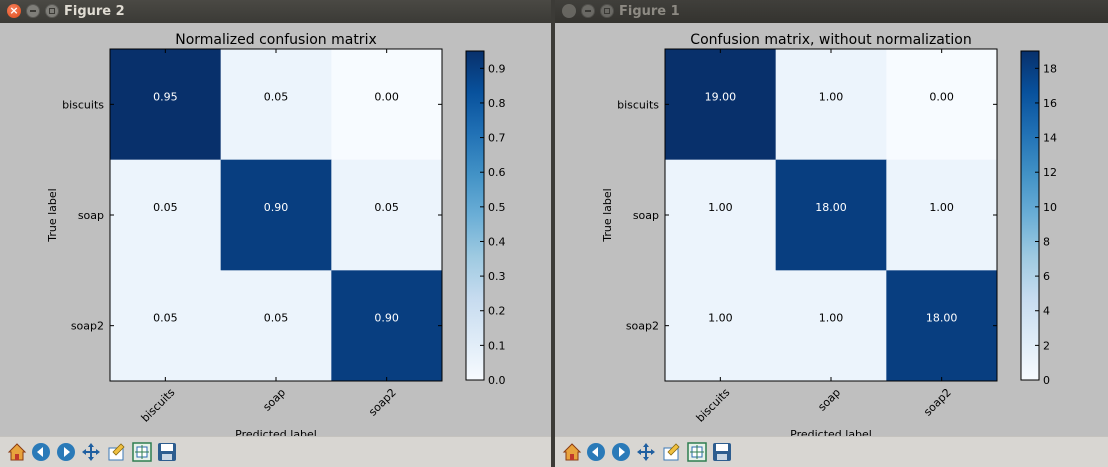 This screenshot has height=467, width=1108. I want to click on colorbar-tick-label: 18, so click(1050, 68).